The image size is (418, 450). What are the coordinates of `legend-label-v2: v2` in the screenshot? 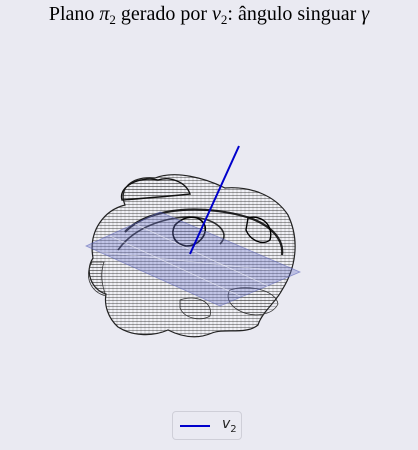 It's located at (229, 425).